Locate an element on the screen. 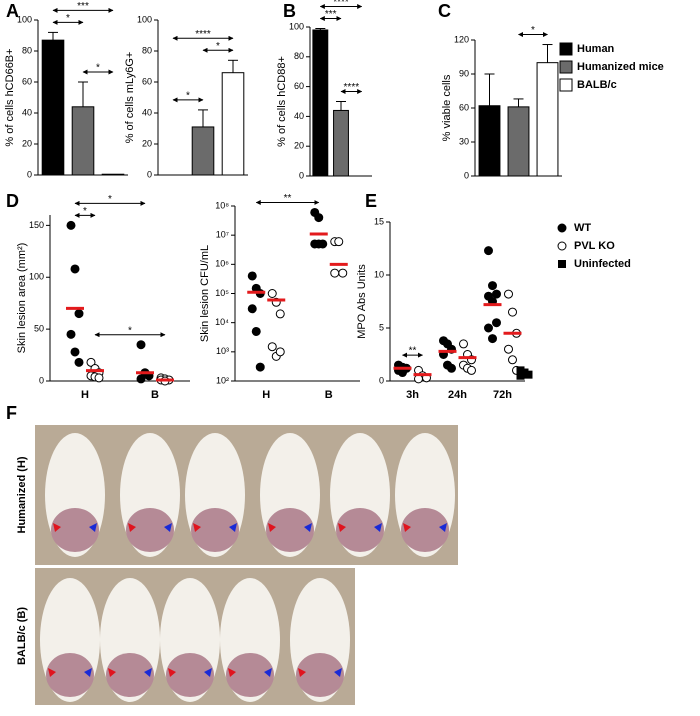 The width and height of the screenshot is (700, 716). y-tick-label: 120 is located at coordinates (461, 39).